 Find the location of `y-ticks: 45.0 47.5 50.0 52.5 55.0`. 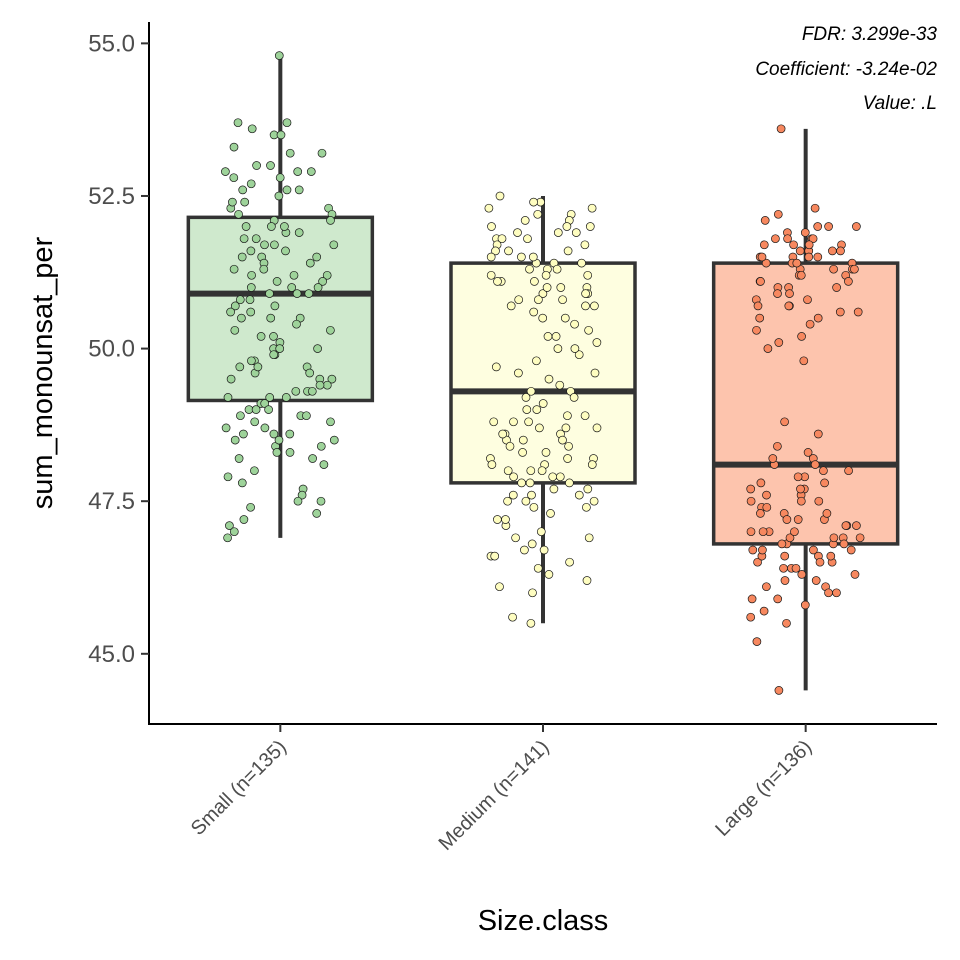

y-ticks: 45.0 47.5 50.0 52.5 55.0 is located at coordinates (118, 349).